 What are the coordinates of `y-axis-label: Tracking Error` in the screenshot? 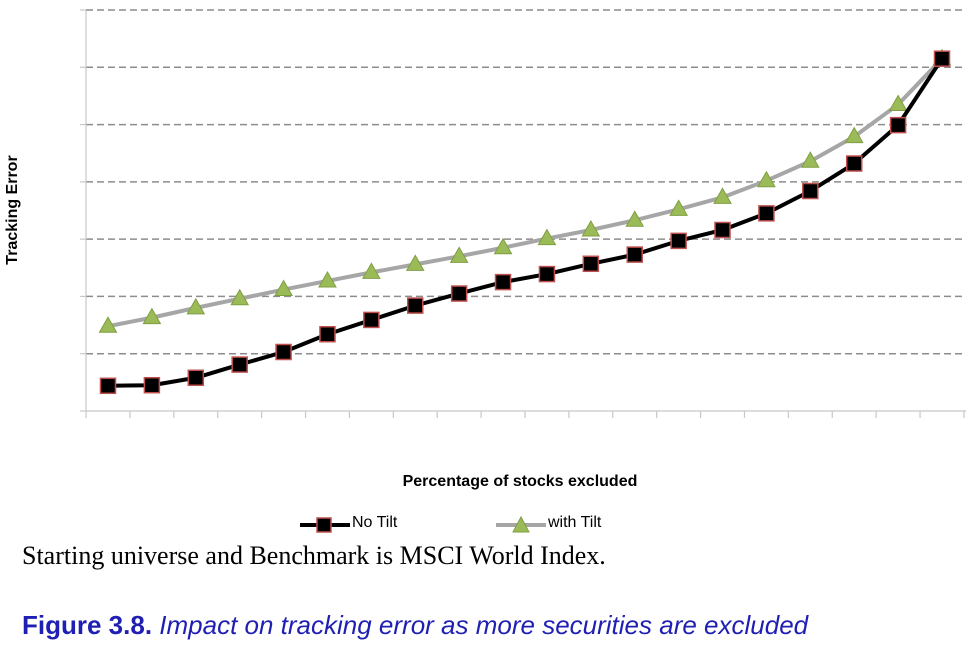 It's located at (12, 210).